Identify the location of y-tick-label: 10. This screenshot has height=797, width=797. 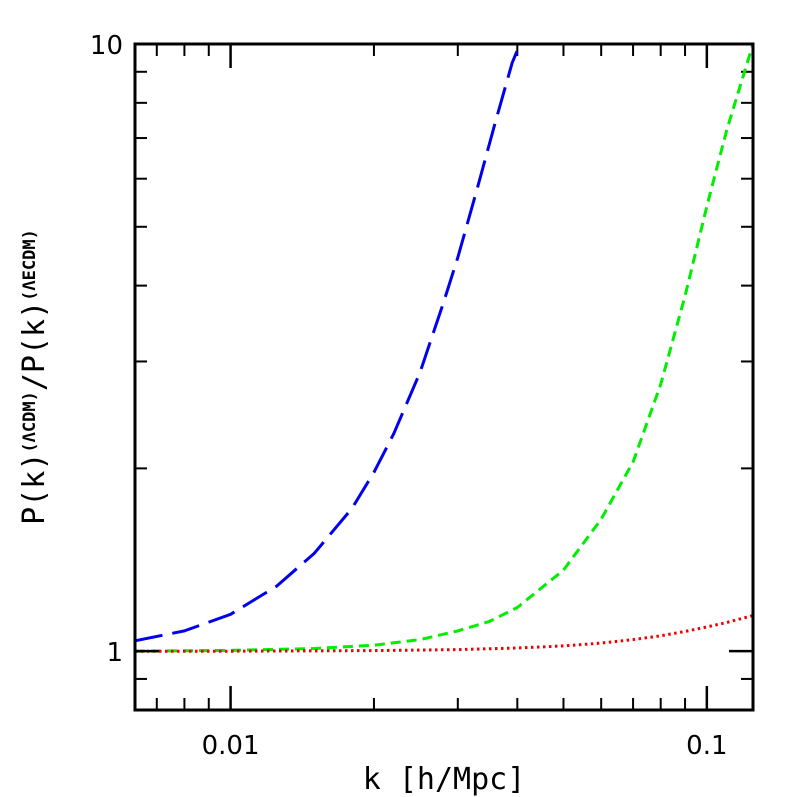
(106, 46).